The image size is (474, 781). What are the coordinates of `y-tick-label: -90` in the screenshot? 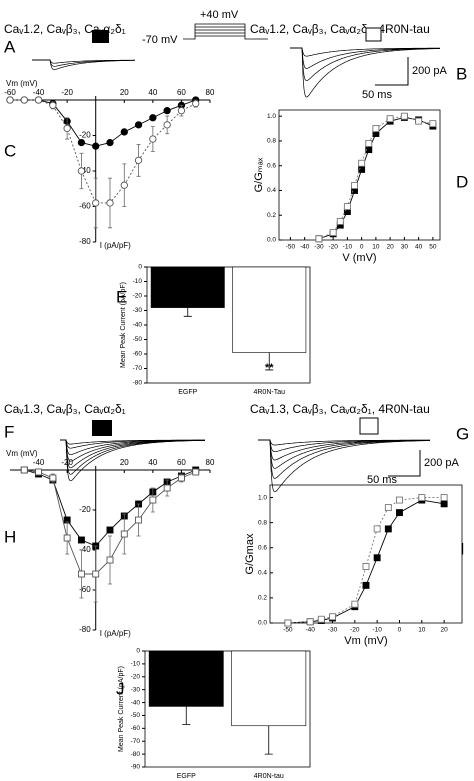 It's located at (136, 767).